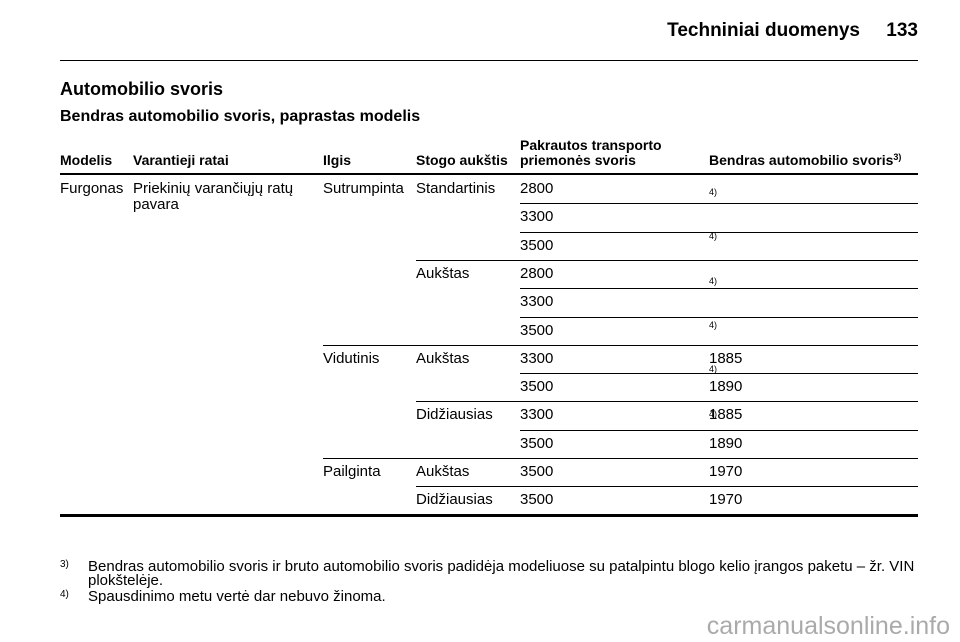 The width and height of the screenshot is (960, 642). I want to click on column-header: Pakrautos transporto priemonės svoris, so click(591, 152).